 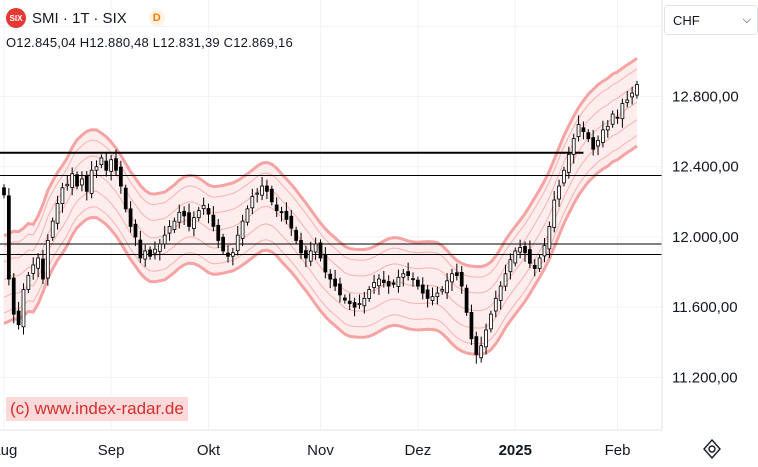 What do you see at coordinates (320, 450) in the screenshot?
I see `time-tick-label: Nov` at bounding box center [320, 450].